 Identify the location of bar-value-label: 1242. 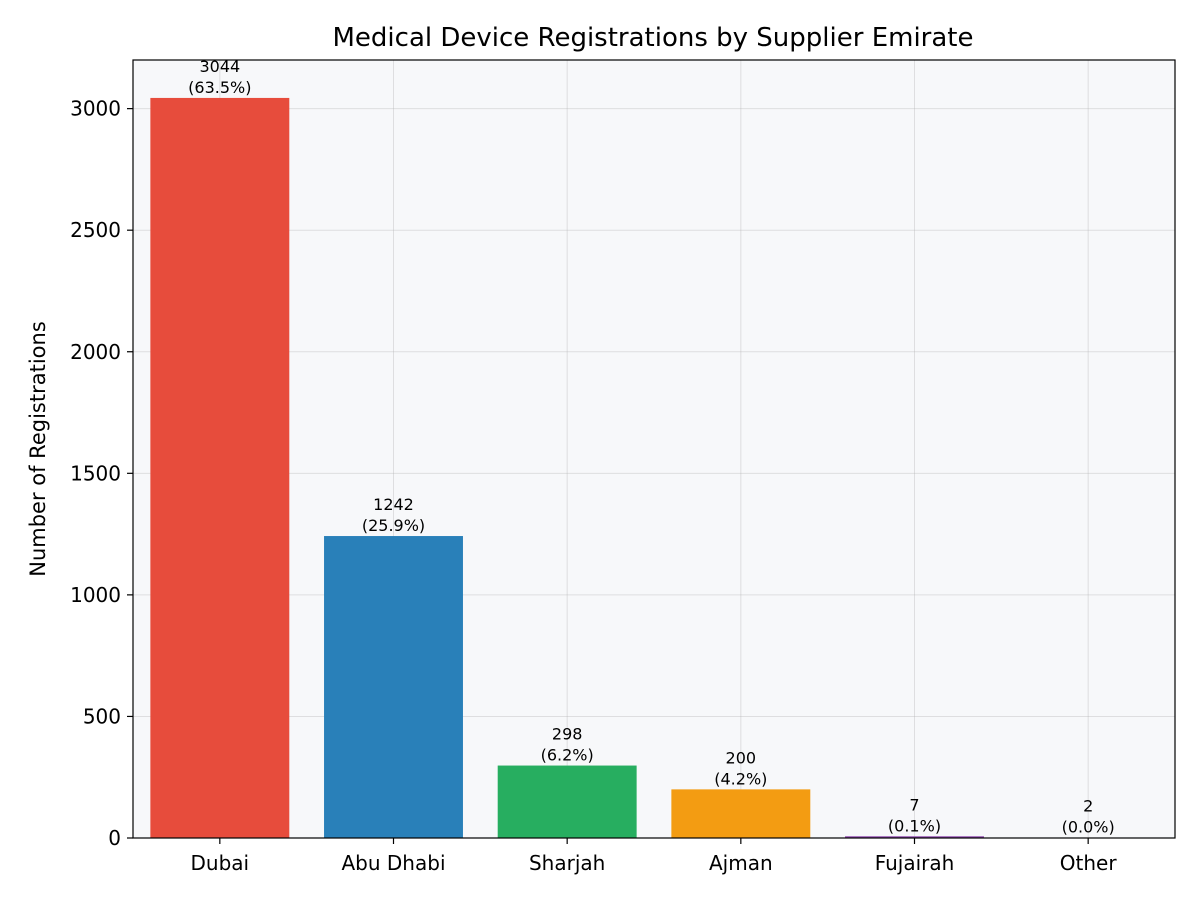
(393, 504).